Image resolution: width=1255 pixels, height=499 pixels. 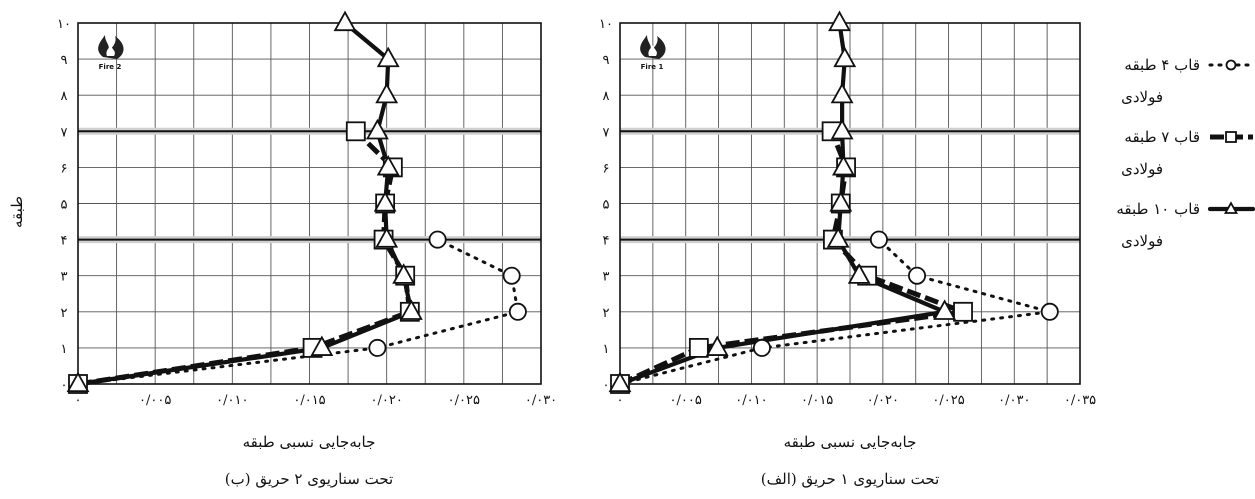 I want to click on series-line-f7, so click(x=245, y=258).